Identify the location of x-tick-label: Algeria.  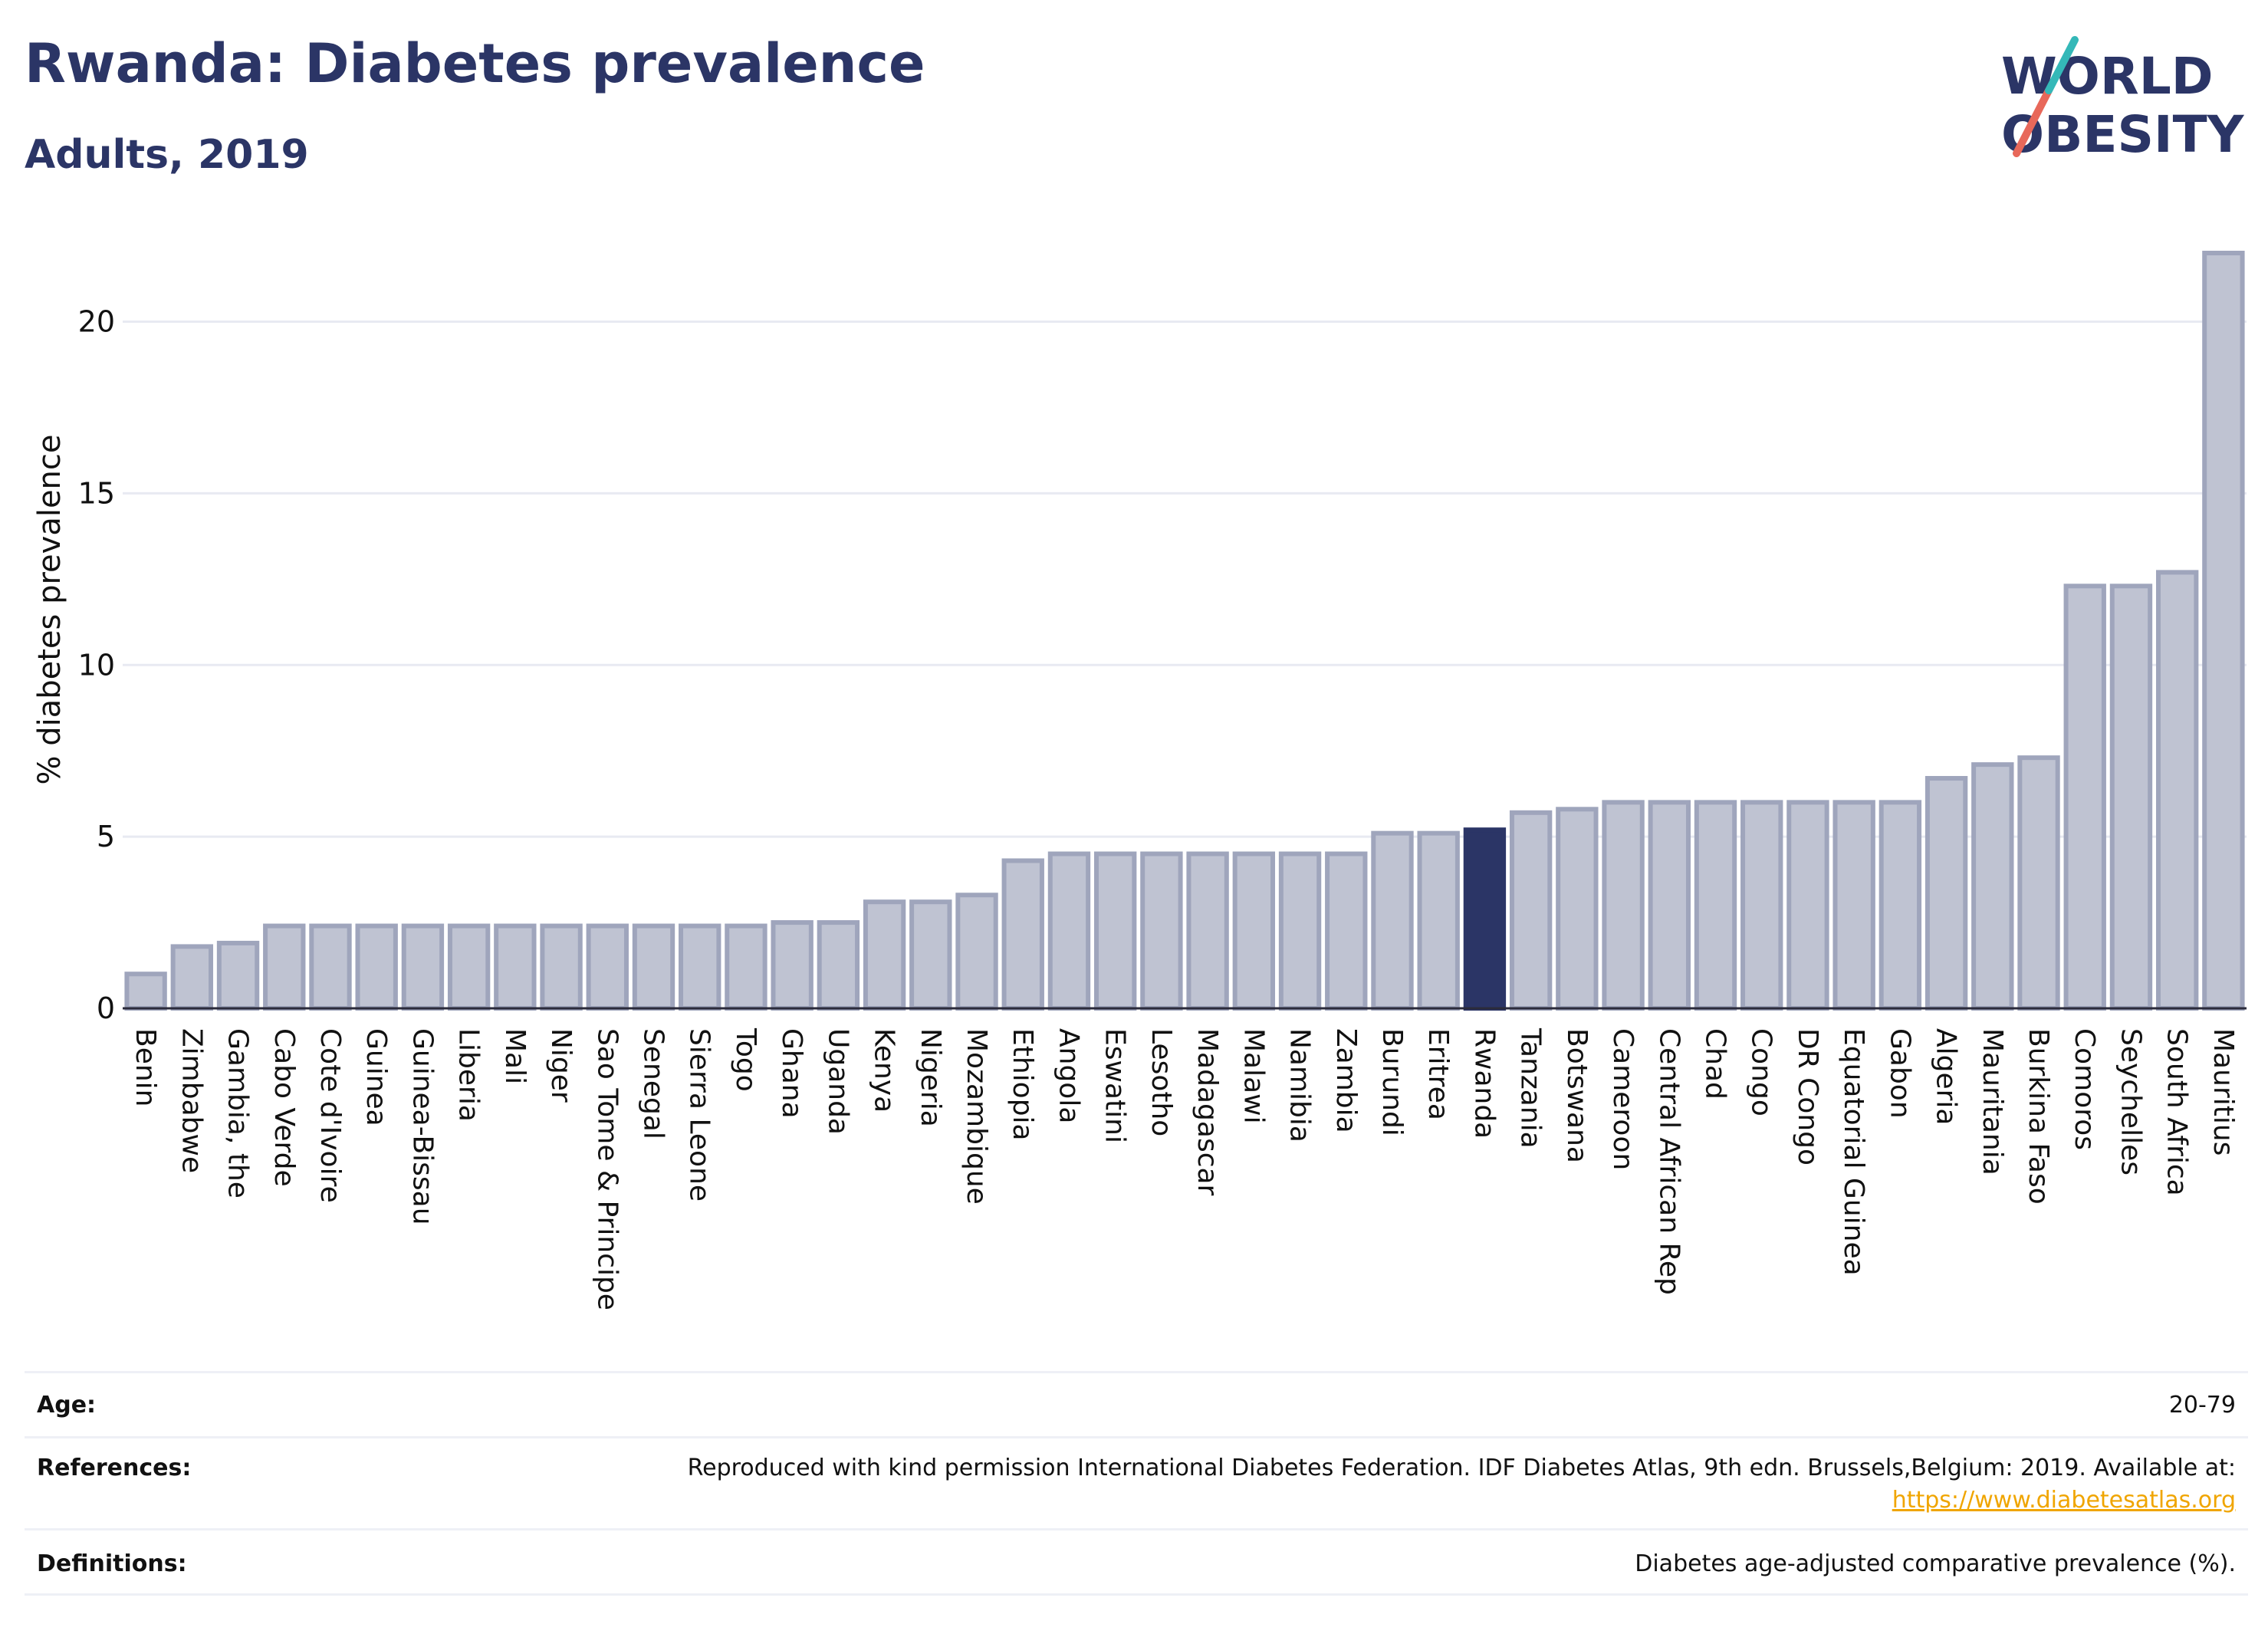
(1946, 1077).